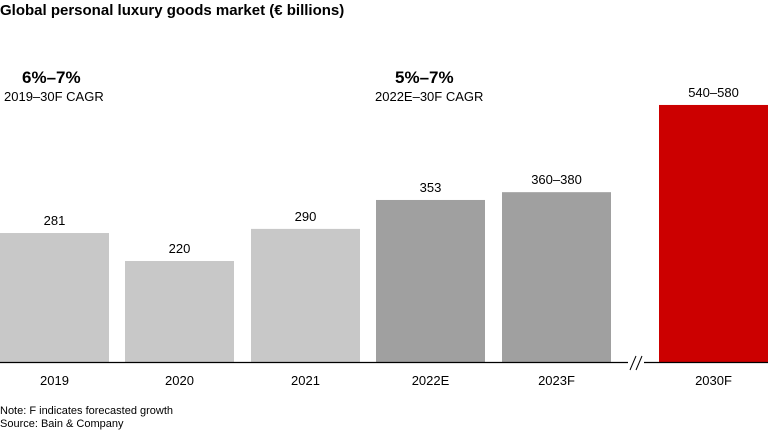 The image size is (768, 432). Describe the element at coordinates (556, 380) in the screenshot. I see `x-tick-label-2023F: 2023F` at that location.